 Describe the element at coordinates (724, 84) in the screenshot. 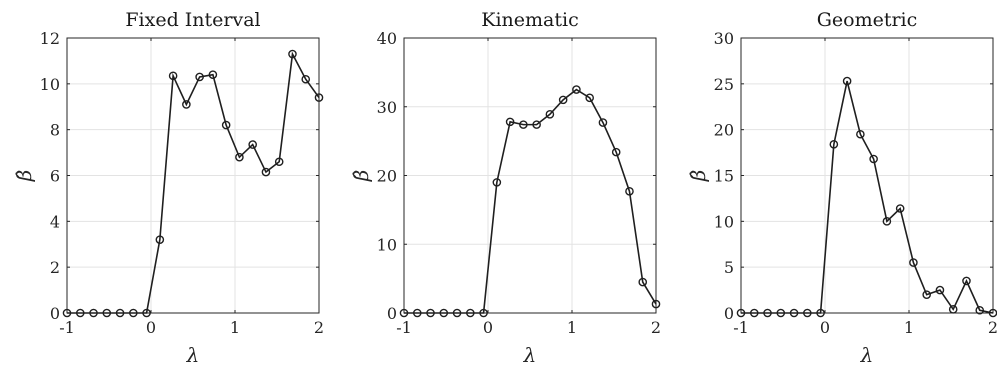

I see `y-tick-label: 25` at that location.